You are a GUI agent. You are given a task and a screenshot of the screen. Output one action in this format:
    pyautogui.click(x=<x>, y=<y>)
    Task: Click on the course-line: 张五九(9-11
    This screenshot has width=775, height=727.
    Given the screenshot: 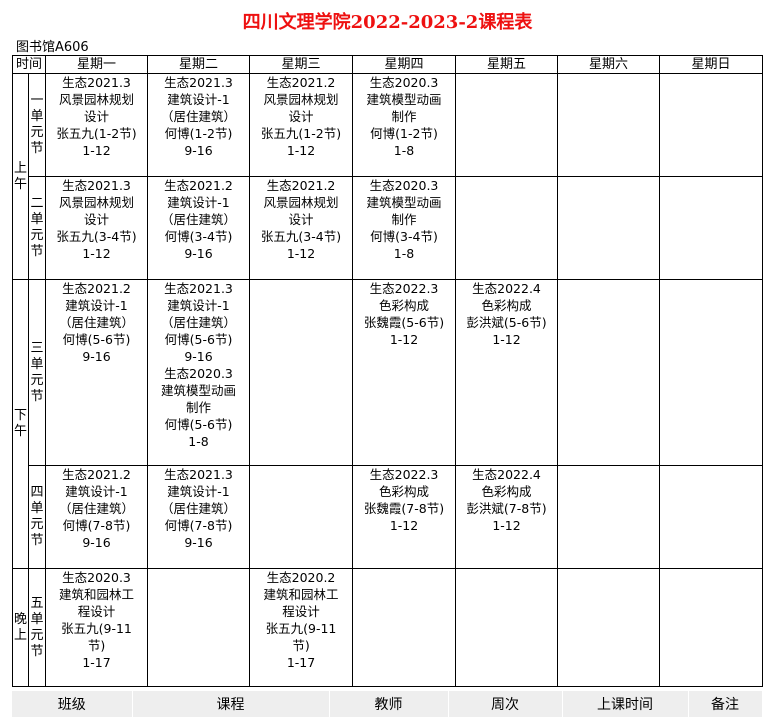 What is the action you would take?
    pyautogui.click(x=301, y=628)
    